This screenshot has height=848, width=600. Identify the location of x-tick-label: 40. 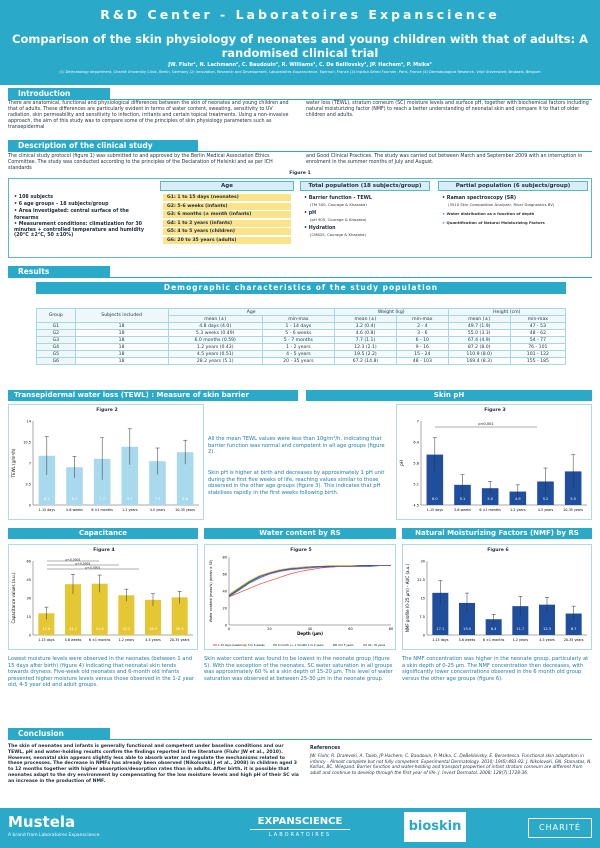
(310, 629).